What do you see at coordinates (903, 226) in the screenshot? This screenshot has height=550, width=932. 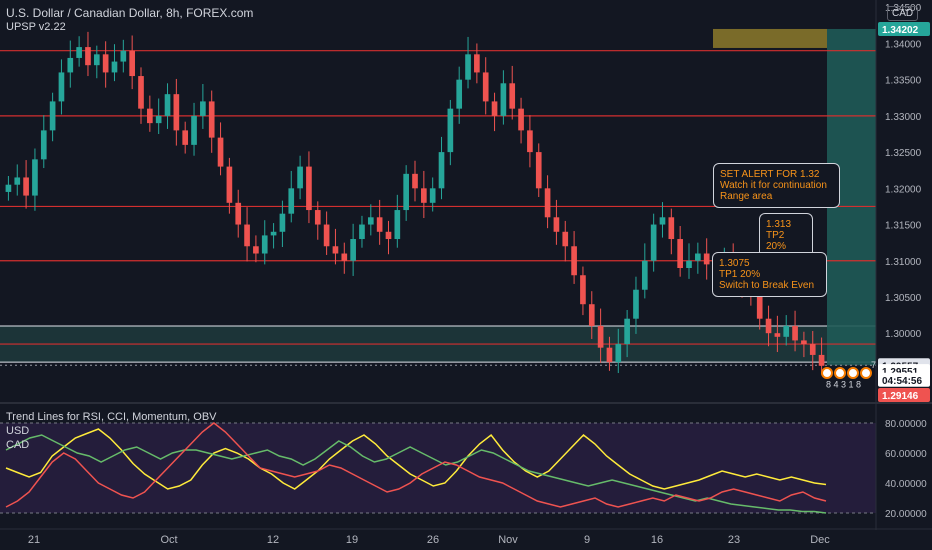 I see `price-tick-label: 1.31500` at bounding box center [903, 226].